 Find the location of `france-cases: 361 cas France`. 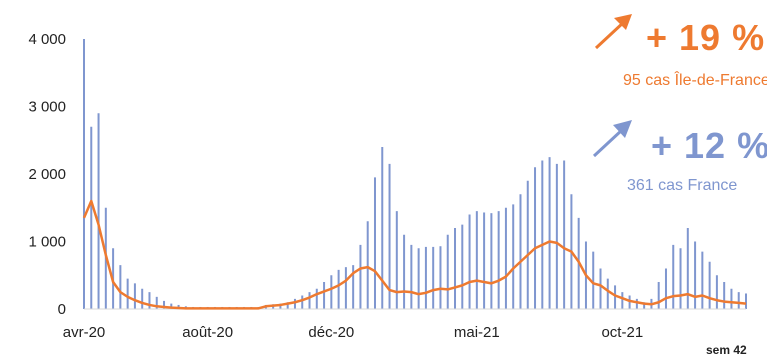

france-cases: 361 cas France is located at coordinates (682, 185).